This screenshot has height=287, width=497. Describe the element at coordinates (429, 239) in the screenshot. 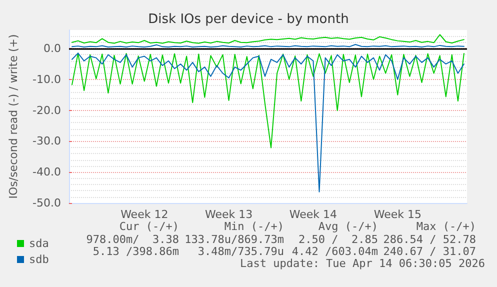

I see `text: 286.54 / 52.78` at that location.